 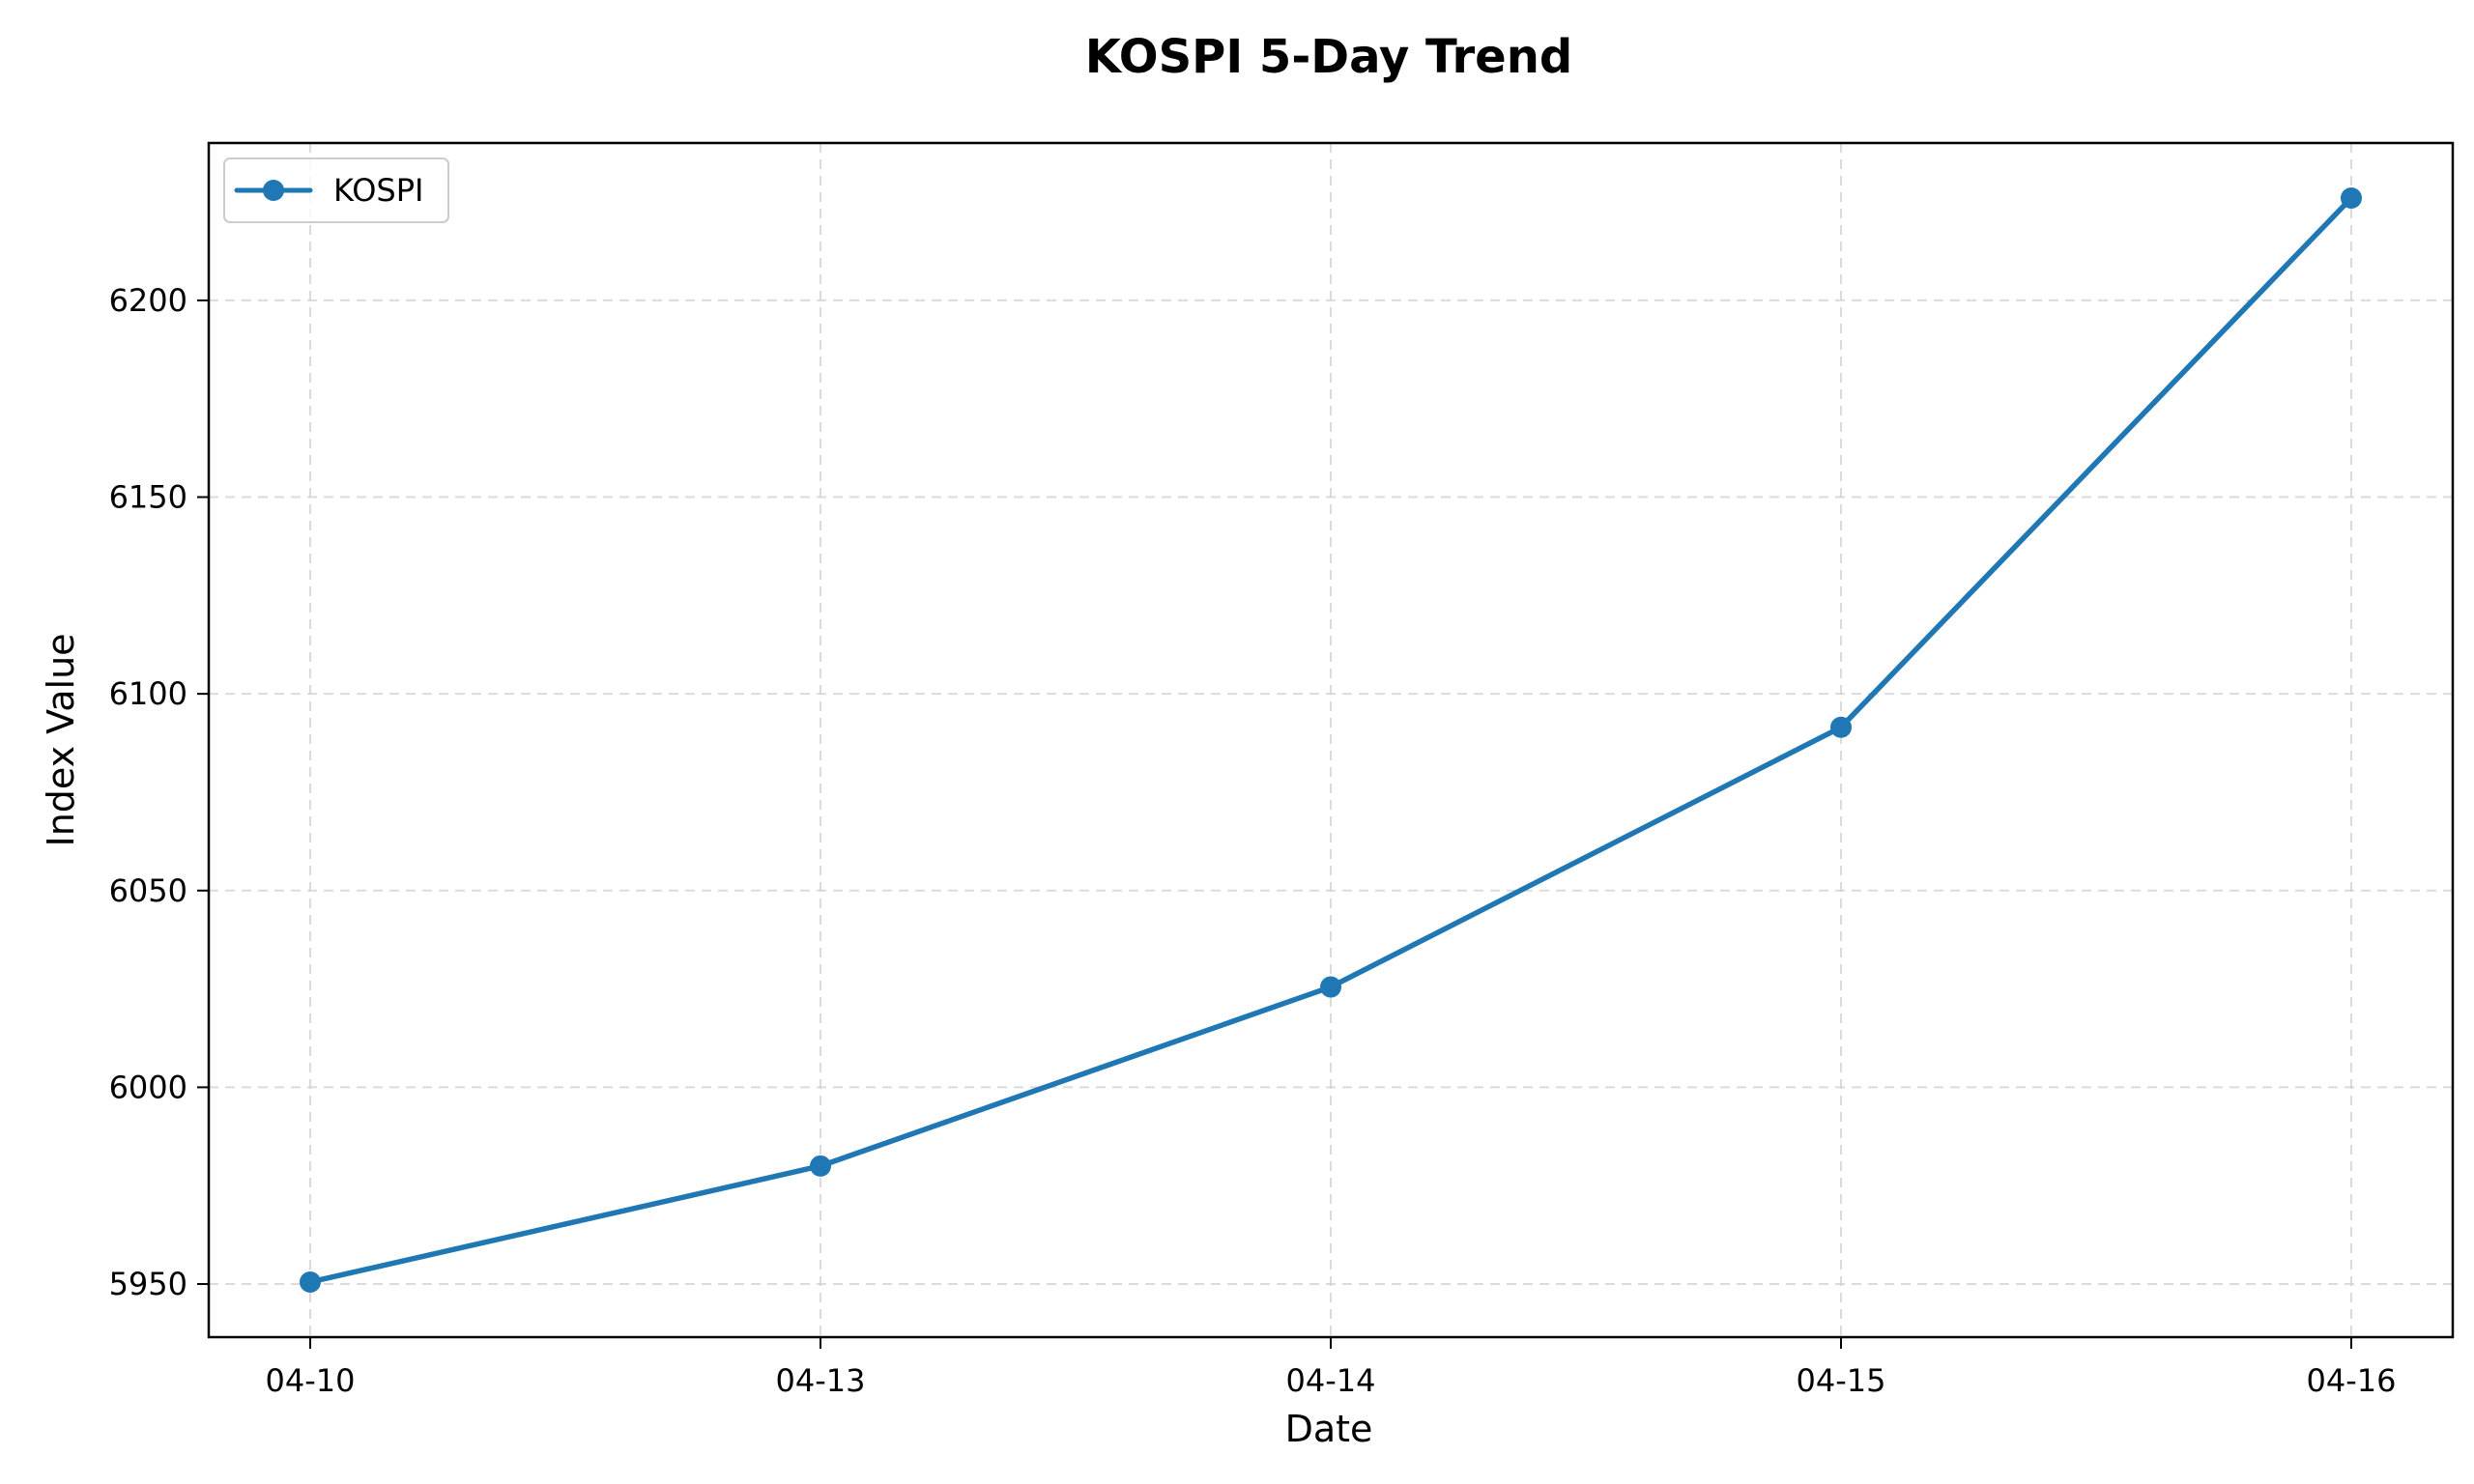 What do you see at coordinates (1841, 1380) in the screenshot?
I see `x-tick-label: 04-15` at bounding box center [1841, 1380].